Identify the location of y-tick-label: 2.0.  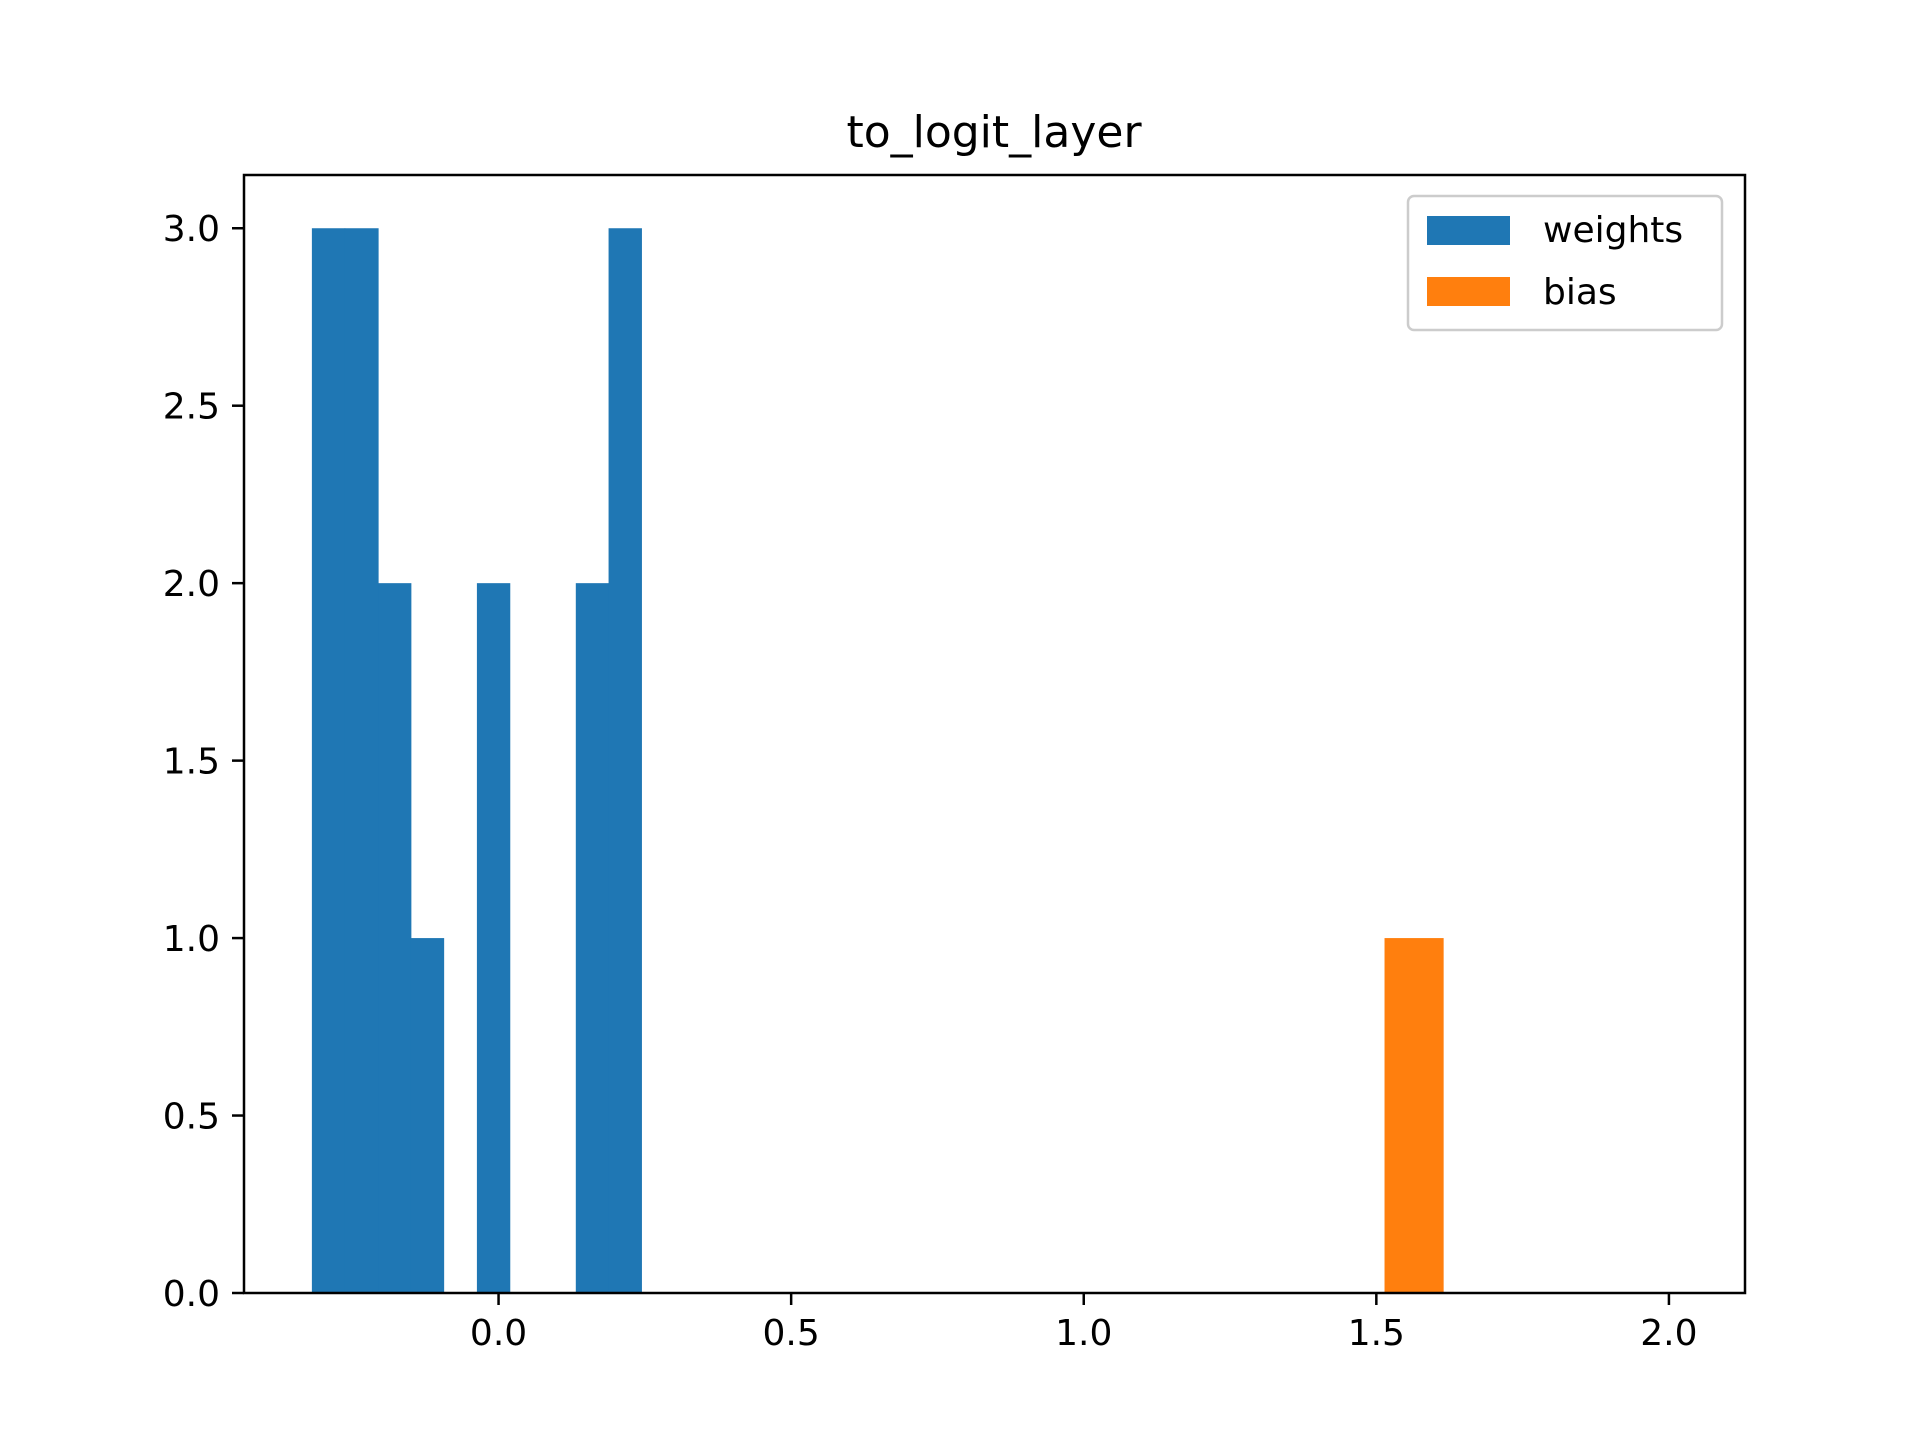
(191, 584).